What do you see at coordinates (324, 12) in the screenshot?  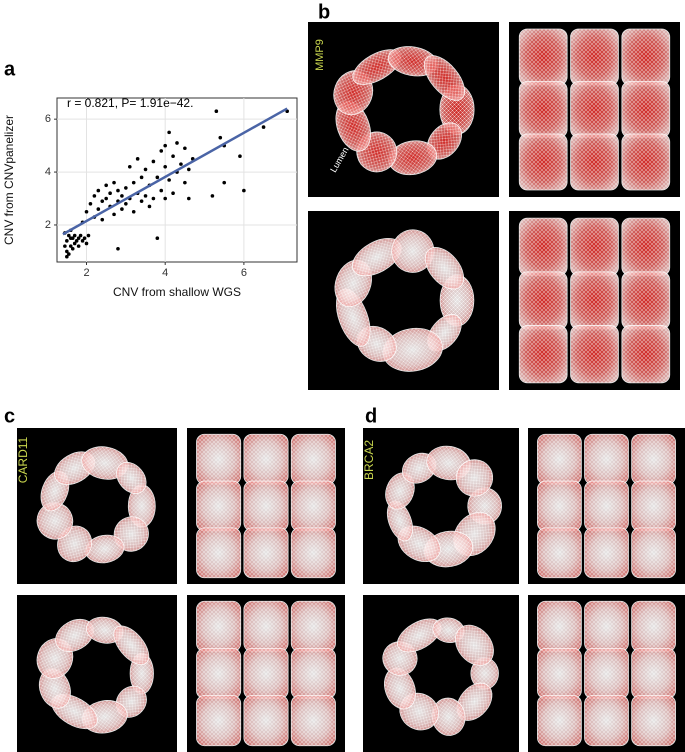 I see `panel-letter: b` at bounding box center [324, 12].